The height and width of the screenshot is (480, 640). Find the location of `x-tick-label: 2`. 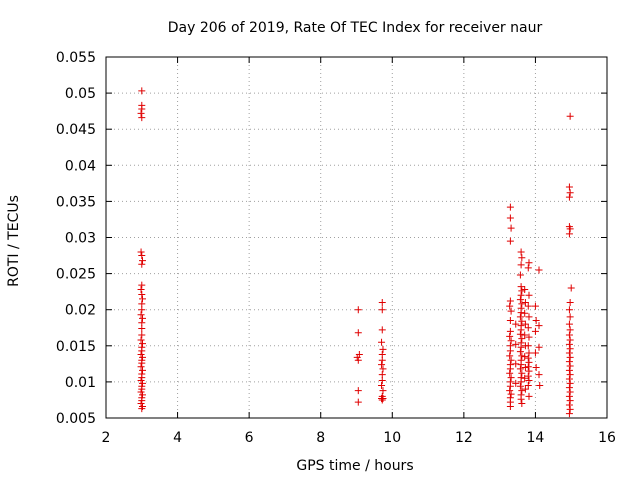

x-tick-label: 2 is located at coordinates (106, 438).